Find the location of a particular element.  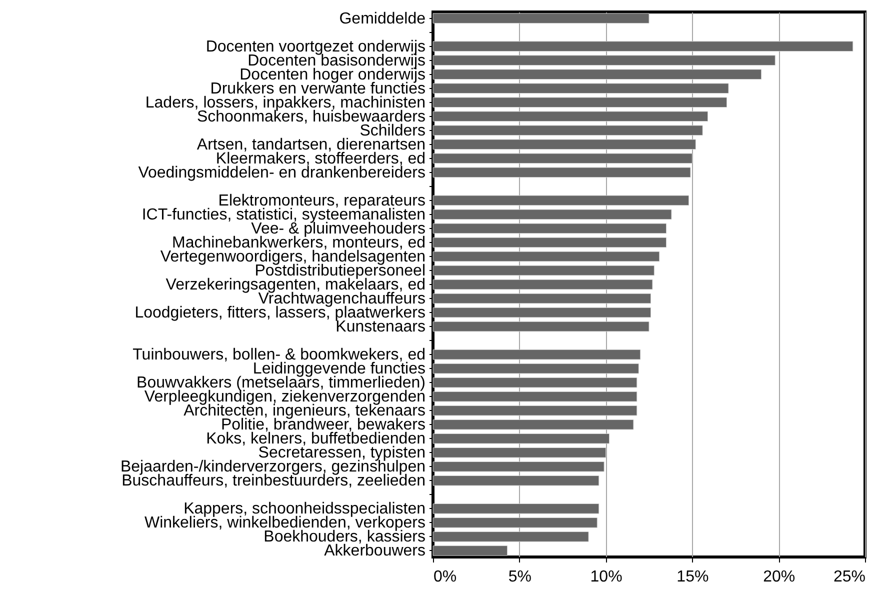

y-tick-label: Vrachtwagenchauffeurs is located at coordinates (342, 299).